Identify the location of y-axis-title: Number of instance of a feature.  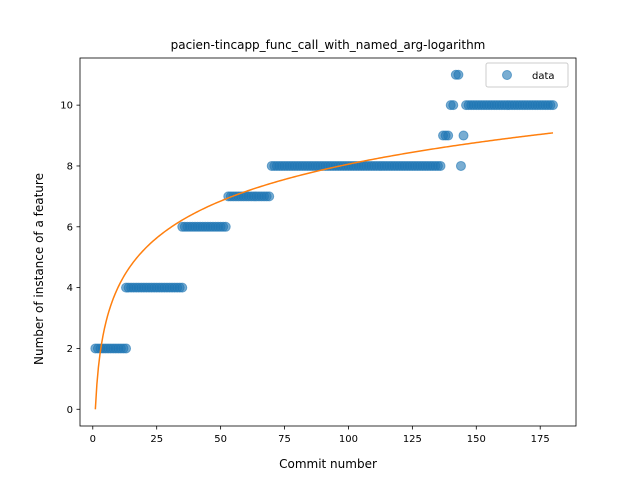
(39, 269).